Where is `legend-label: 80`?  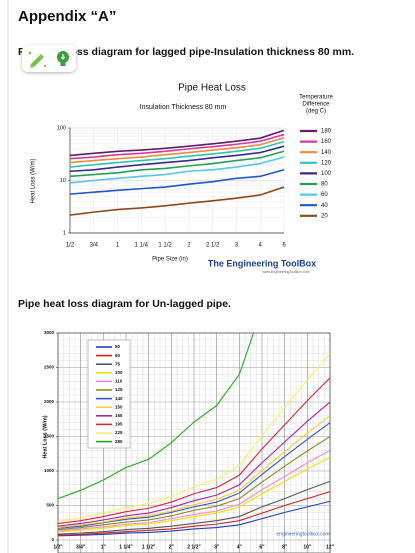 legend-label: 80 is located at coordinates (324, 185).